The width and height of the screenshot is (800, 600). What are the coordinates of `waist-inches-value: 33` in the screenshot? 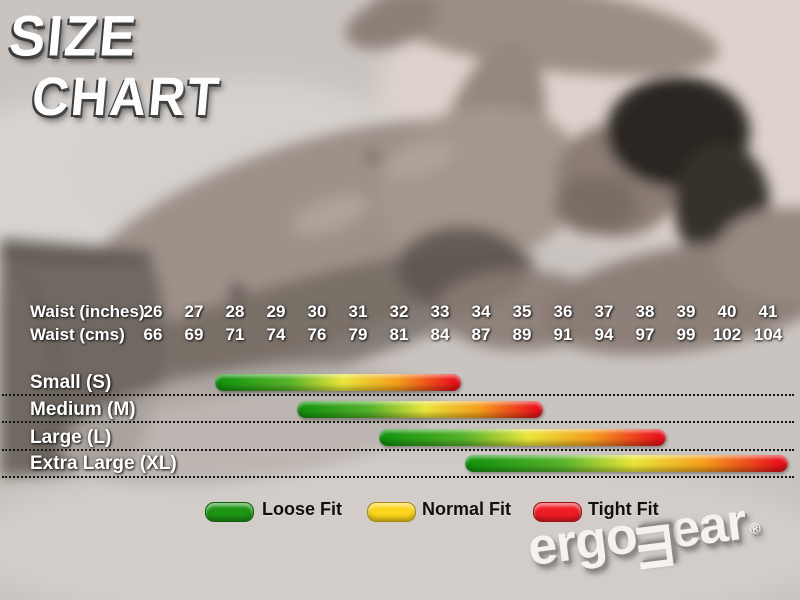 It's located at (440, 311).